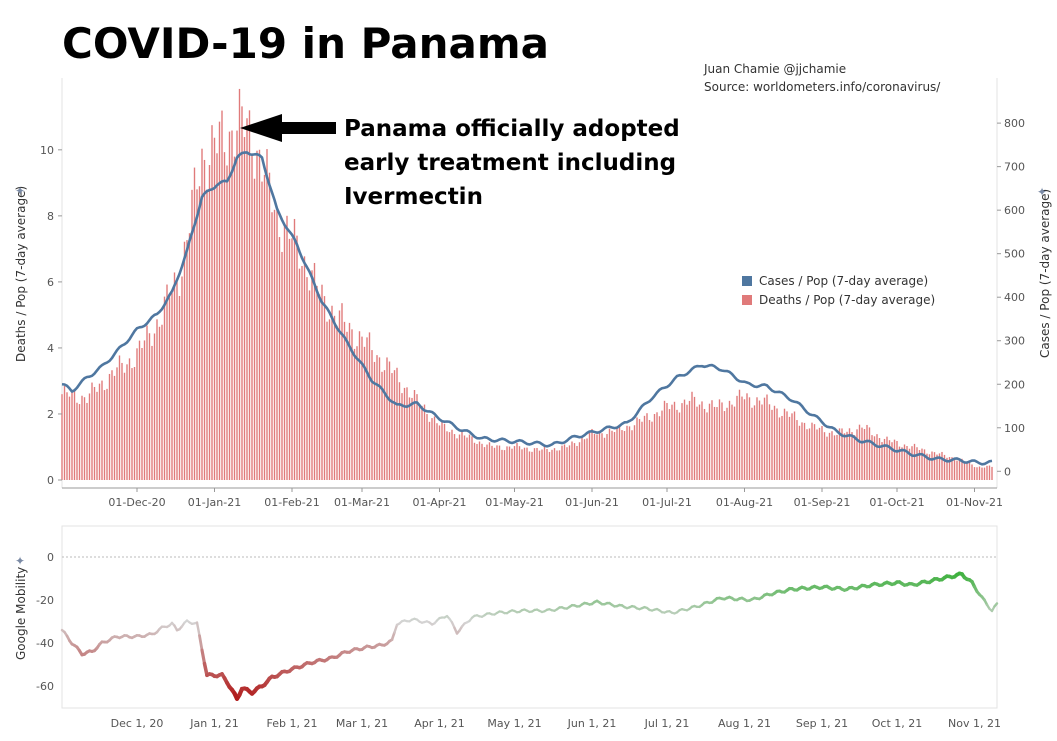  What do you see at coordinates (201, 643) in the screenshot?
I see `mobility-segment` at bounding box center [201, 643].